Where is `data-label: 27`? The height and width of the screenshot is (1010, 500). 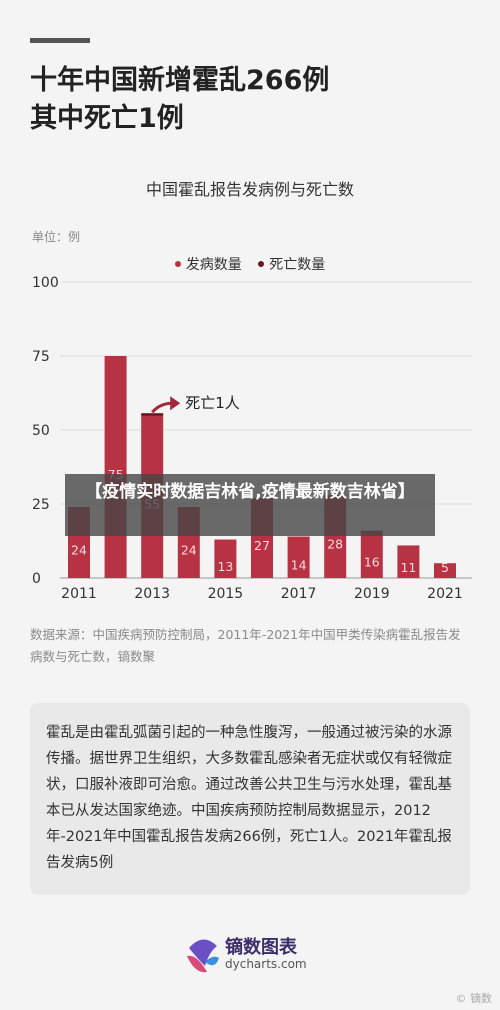 data-label: 27 is located at coordinates (262, 545).